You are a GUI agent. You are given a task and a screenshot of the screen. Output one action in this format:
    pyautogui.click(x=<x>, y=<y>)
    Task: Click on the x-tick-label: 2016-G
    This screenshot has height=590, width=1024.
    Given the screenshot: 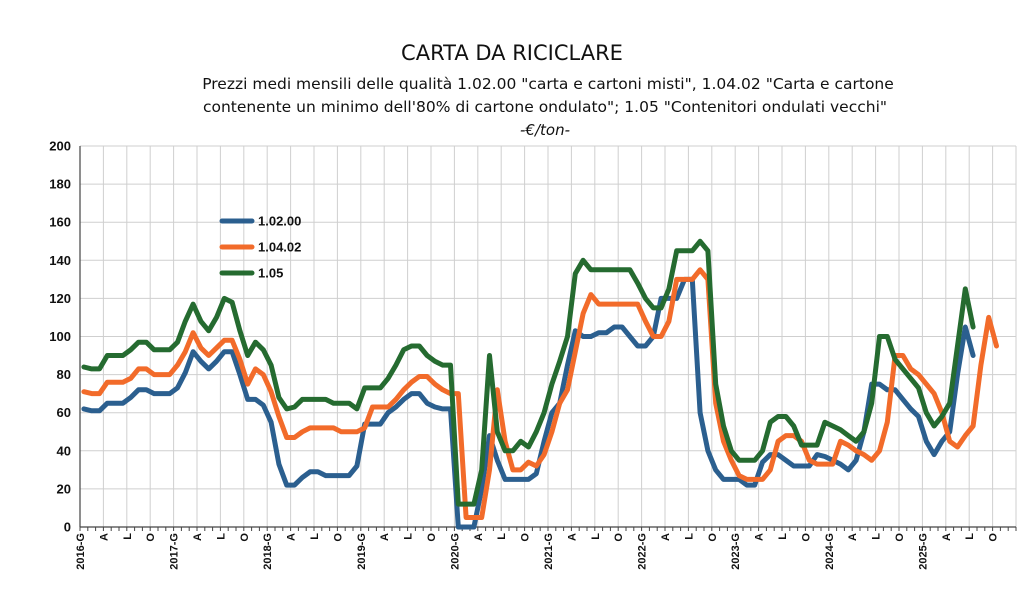 What is the action you would take?
    pyautogui.click(x=81, y=551)
    